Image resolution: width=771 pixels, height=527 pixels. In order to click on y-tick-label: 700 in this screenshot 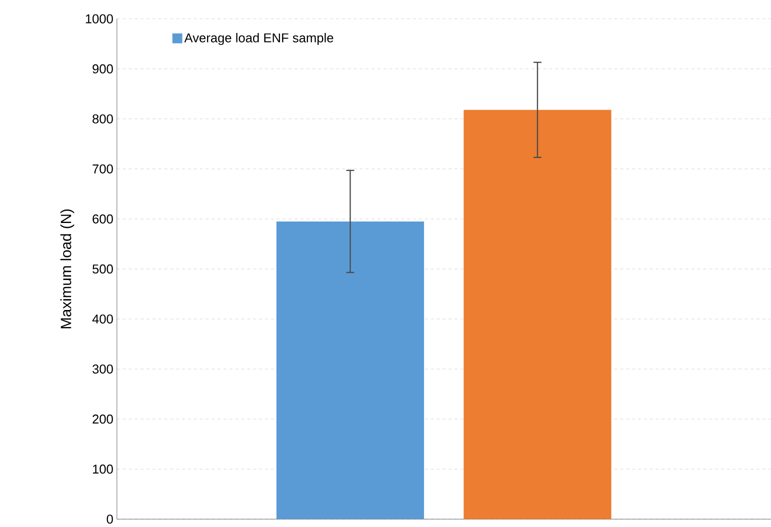, I will do `click(102, 169)`.